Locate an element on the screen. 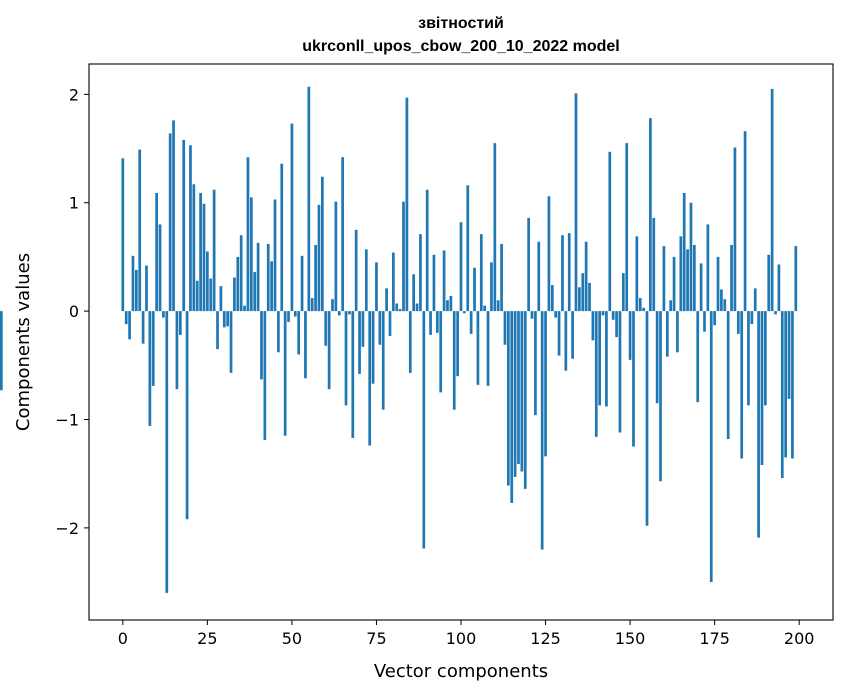 Image resolution: width=847 pixels, height=696 pixels. bar-undefined is located at coordinates (1, 351).